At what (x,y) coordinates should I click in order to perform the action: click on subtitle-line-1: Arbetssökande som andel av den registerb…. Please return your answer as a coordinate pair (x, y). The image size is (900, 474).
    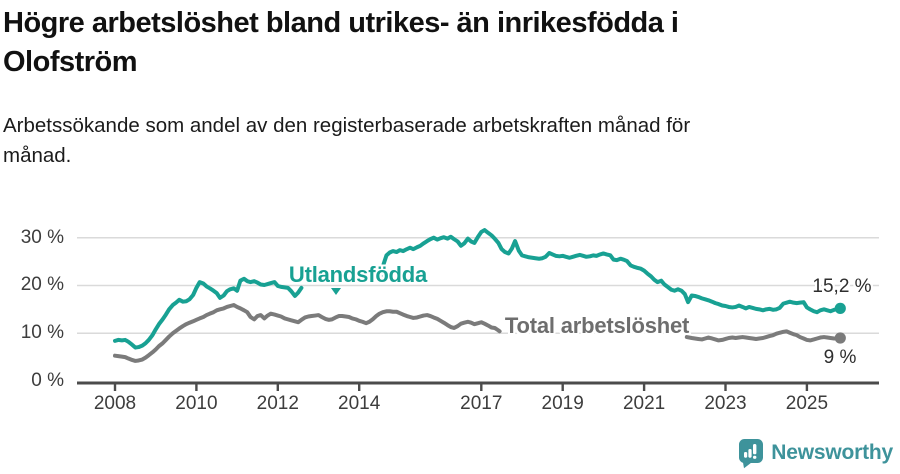
    Looking at the image, I should click on (347, 125).